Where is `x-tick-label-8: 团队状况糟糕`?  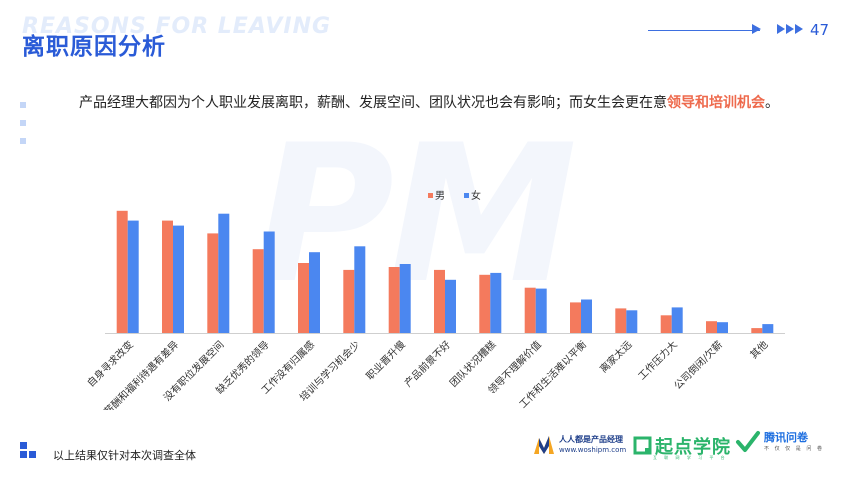
x-tick-label-8: 团队状况糟糕 is located at coordinates (473, 364).